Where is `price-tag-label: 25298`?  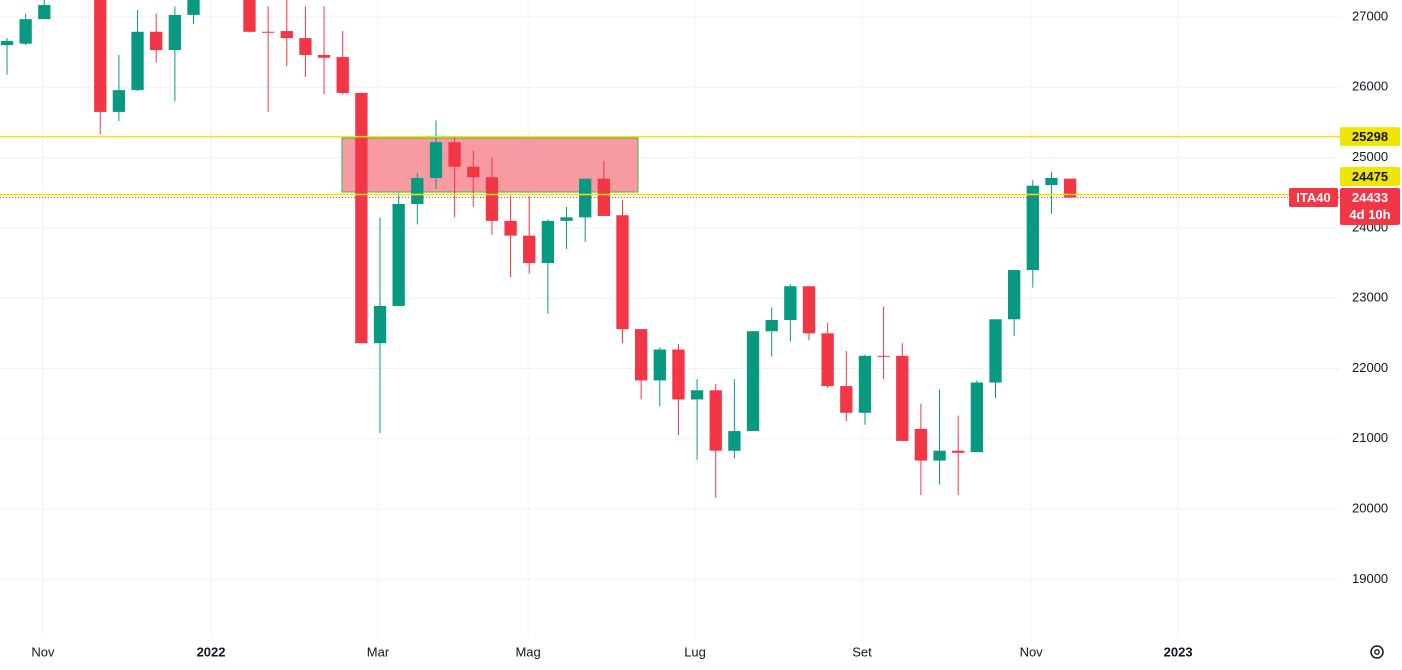
price-tag-label: 25298 is located at coordinates (1370, 136).